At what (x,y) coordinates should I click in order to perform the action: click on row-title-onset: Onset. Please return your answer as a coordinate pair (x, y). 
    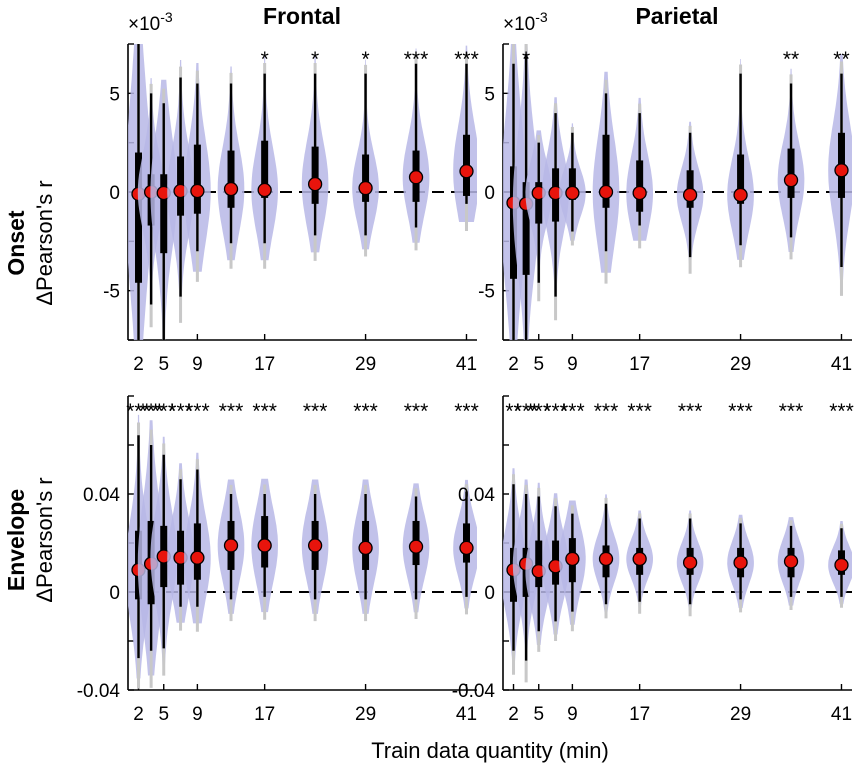
    Looking at the image, I should click on (16, 243).